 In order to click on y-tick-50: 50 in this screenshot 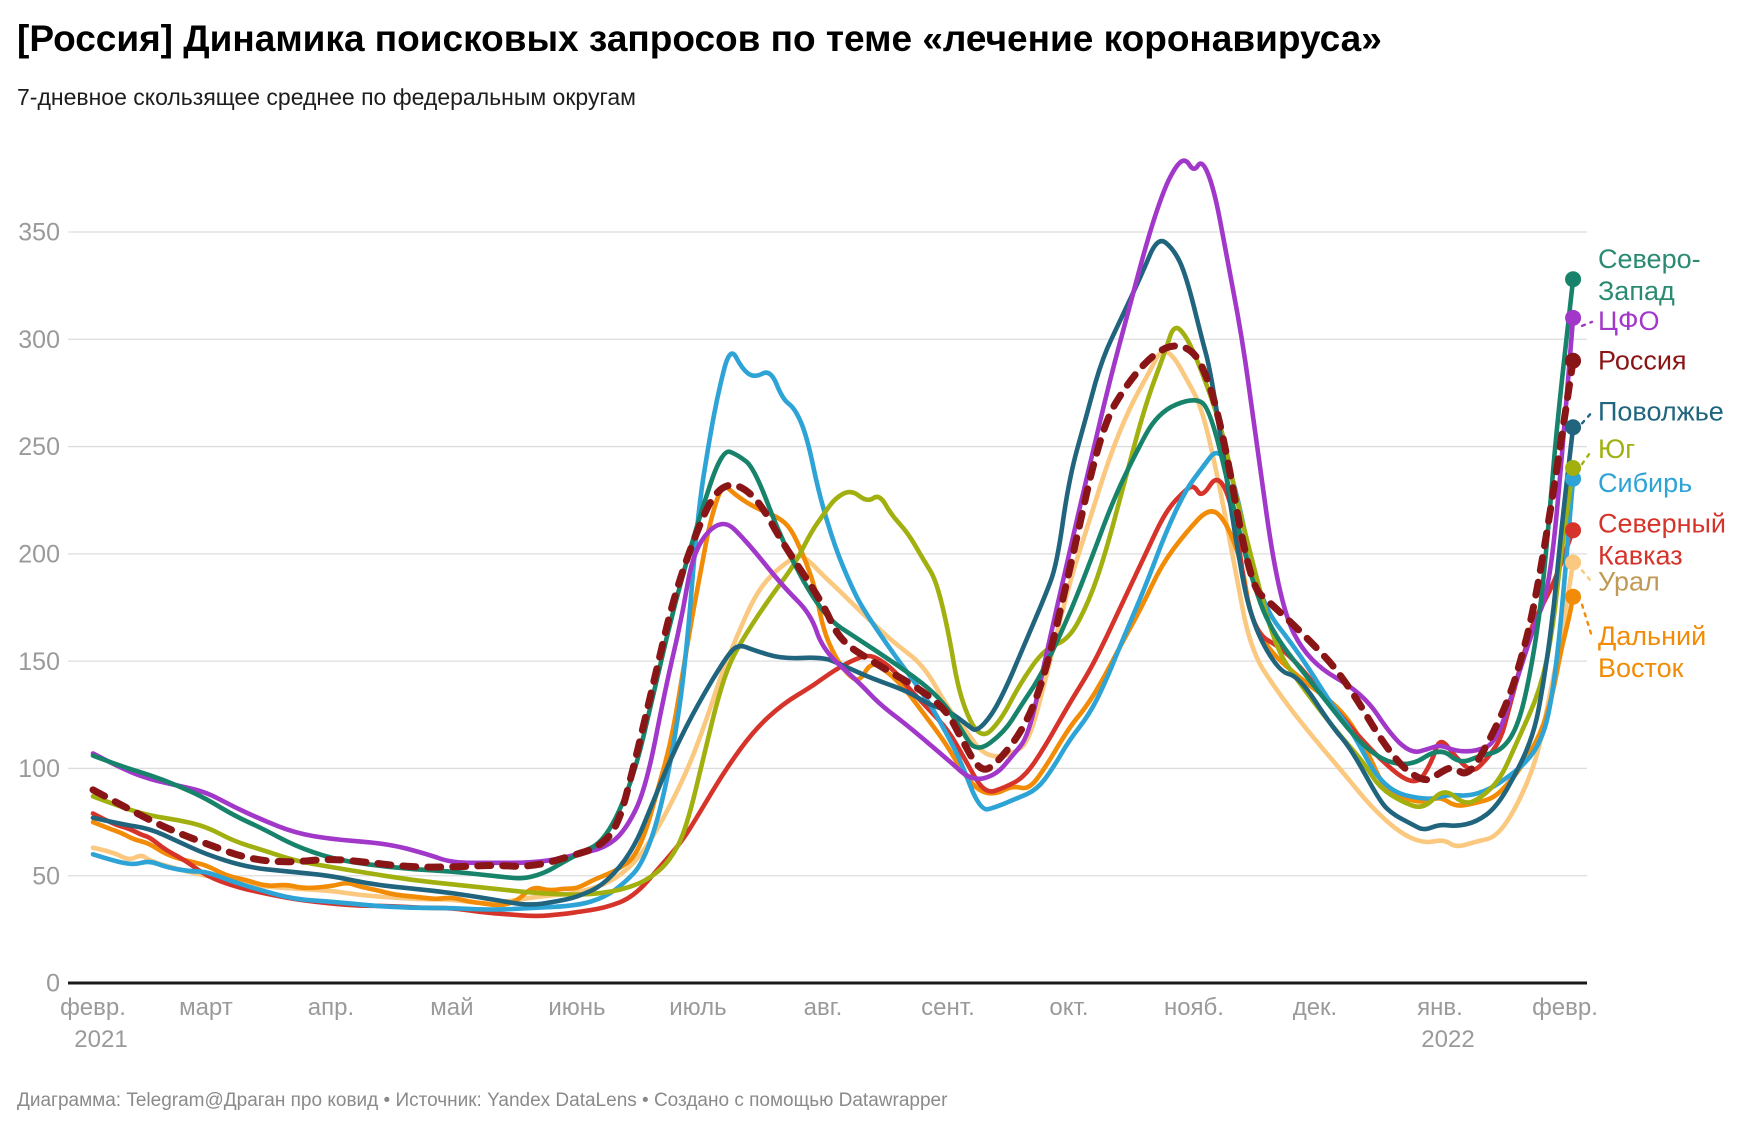, I will do `click(46, 876)`.